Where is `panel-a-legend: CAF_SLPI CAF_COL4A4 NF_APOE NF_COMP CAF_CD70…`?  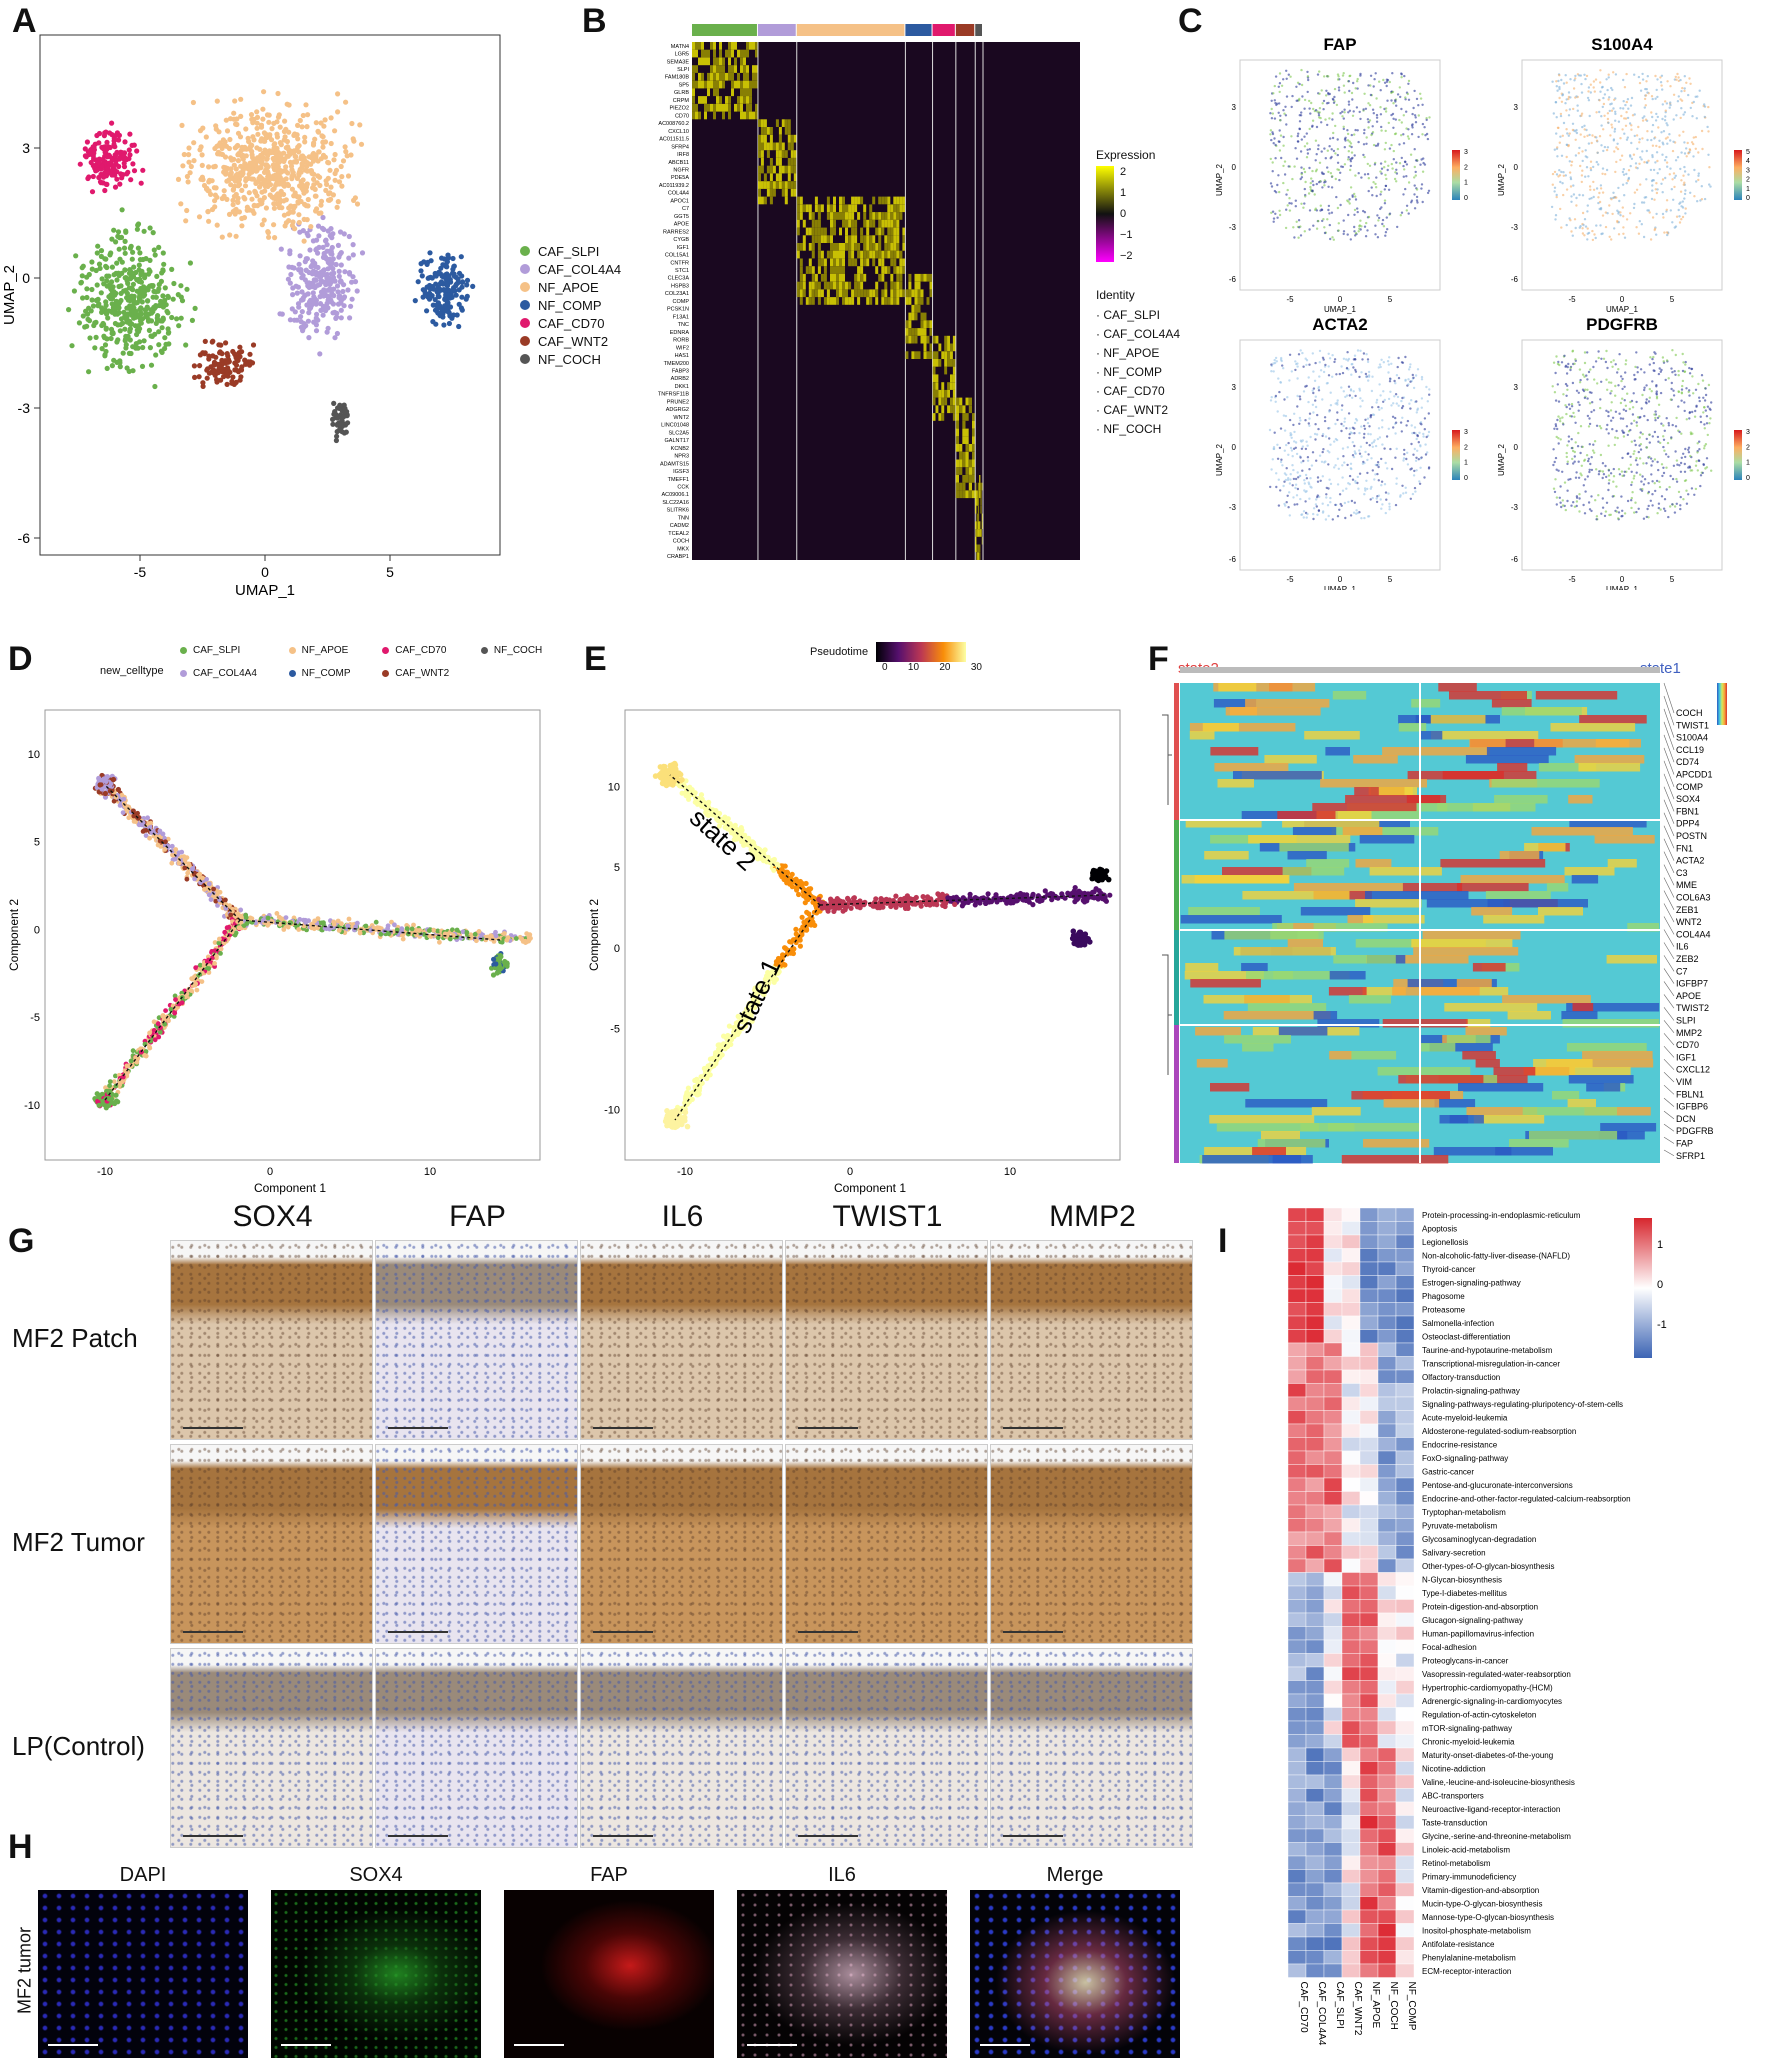
panel-a-legend: CAF_SLPI CAF_COL4A4 NF_APOE NF_COMP CAF_CD70… is located at coordinates (590, 305).